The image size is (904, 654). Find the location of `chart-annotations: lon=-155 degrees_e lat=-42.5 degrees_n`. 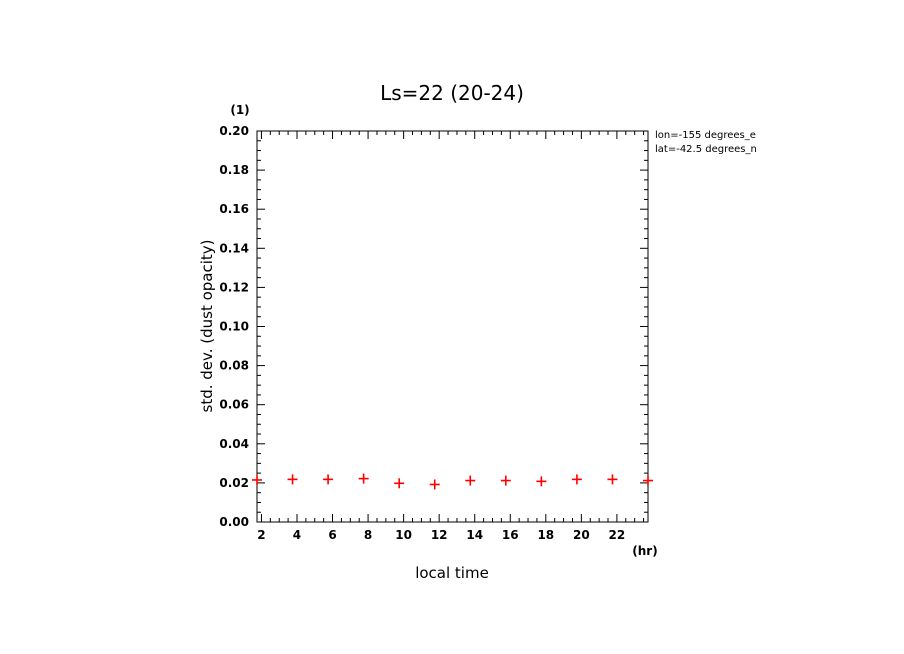

chart-annotations: lon=-155 degrees_e lat=-42.5 degrees_n is located at coordinates (706, 142).